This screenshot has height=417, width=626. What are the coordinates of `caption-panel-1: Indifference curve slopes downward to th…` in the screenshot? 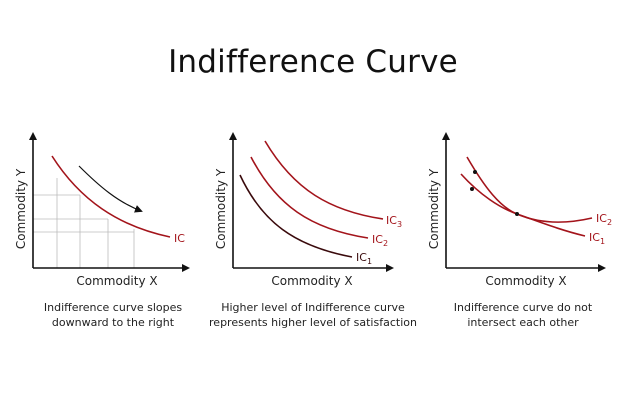 It's located at (113, 315).